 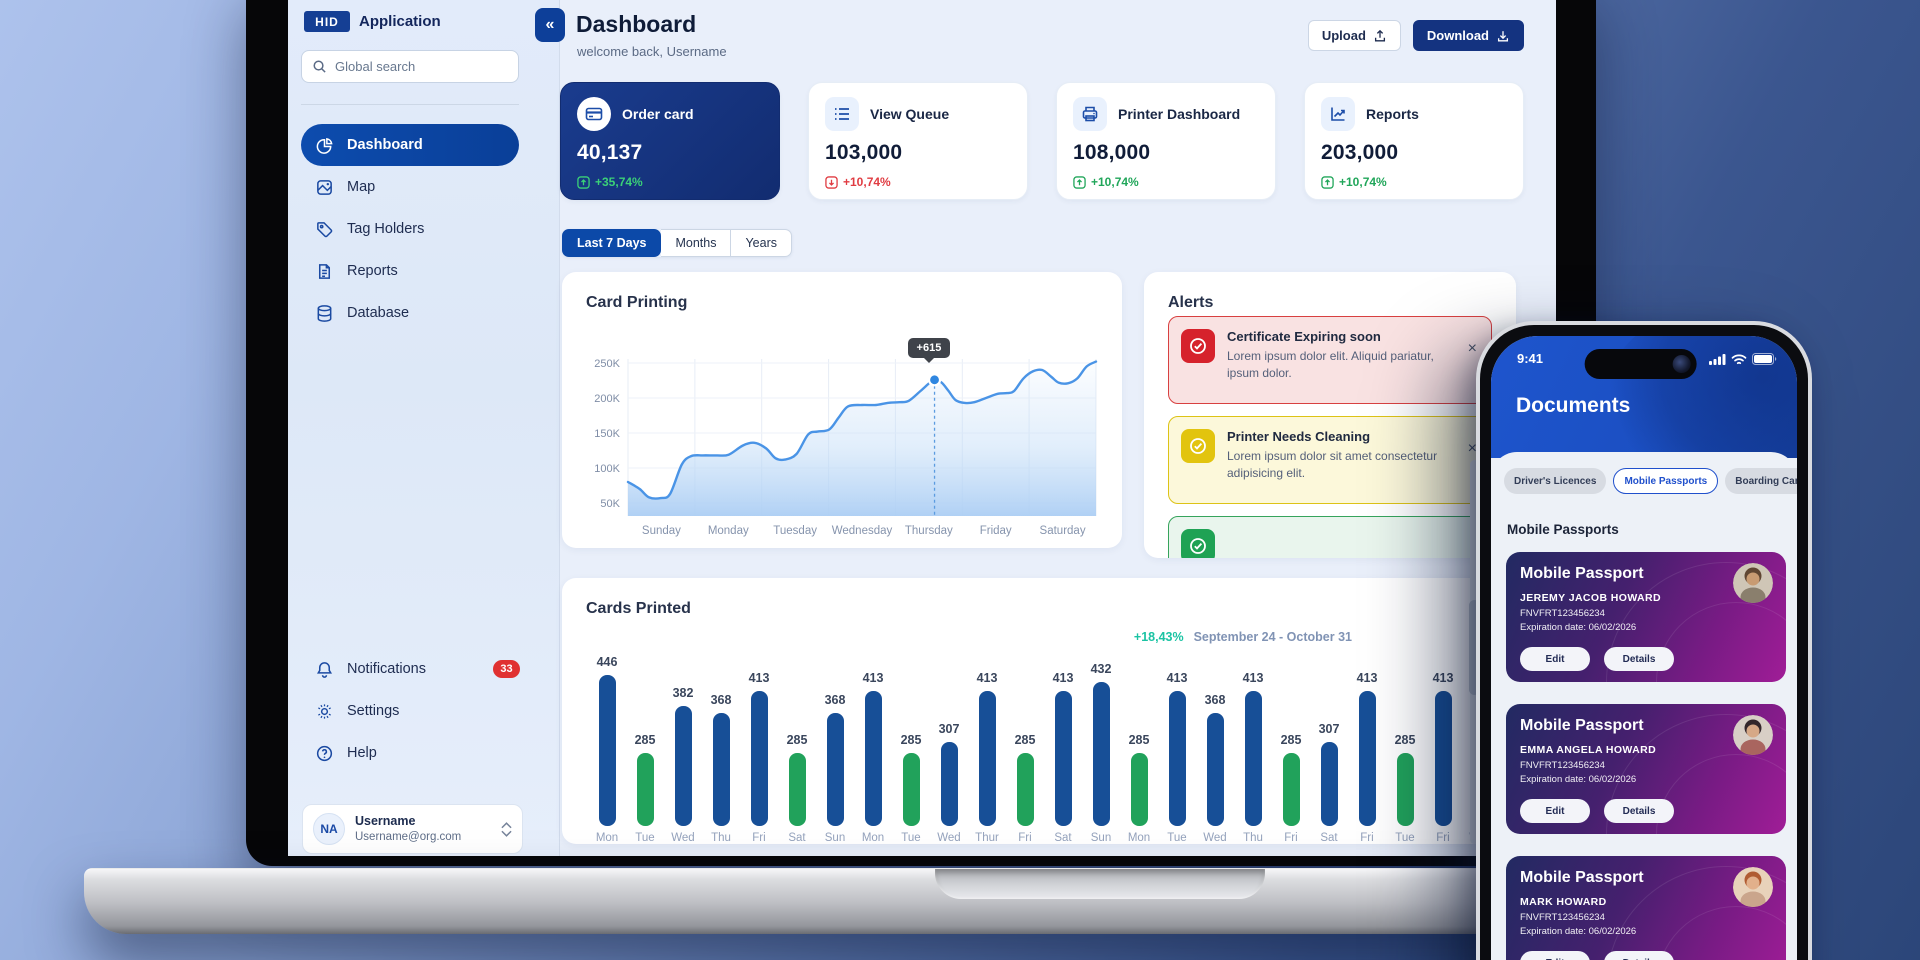 What do you see at coordinates (610, 504) in the screenshot?
I see `svg-text: 50K` at bounding box center [610, 504].